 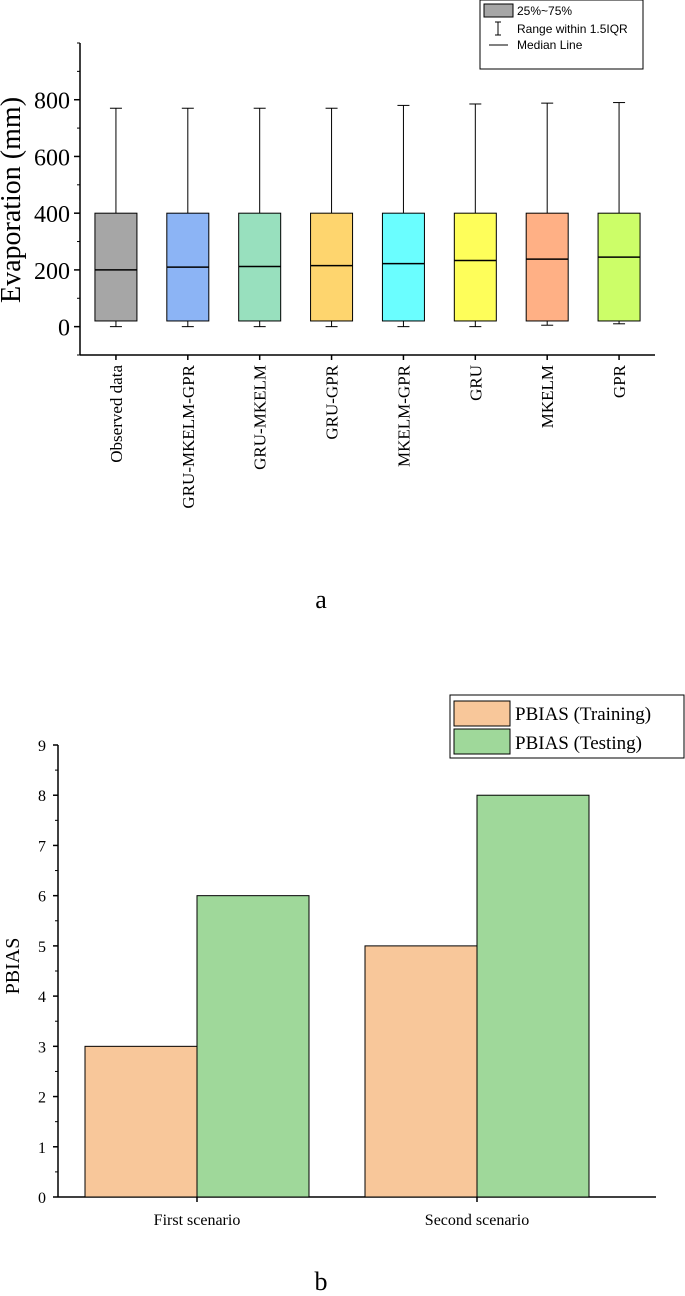 What do you see at coordinates (498, 10) in the screenshot?
I see `legend-box-swatch` at bounding box center [498, 10].